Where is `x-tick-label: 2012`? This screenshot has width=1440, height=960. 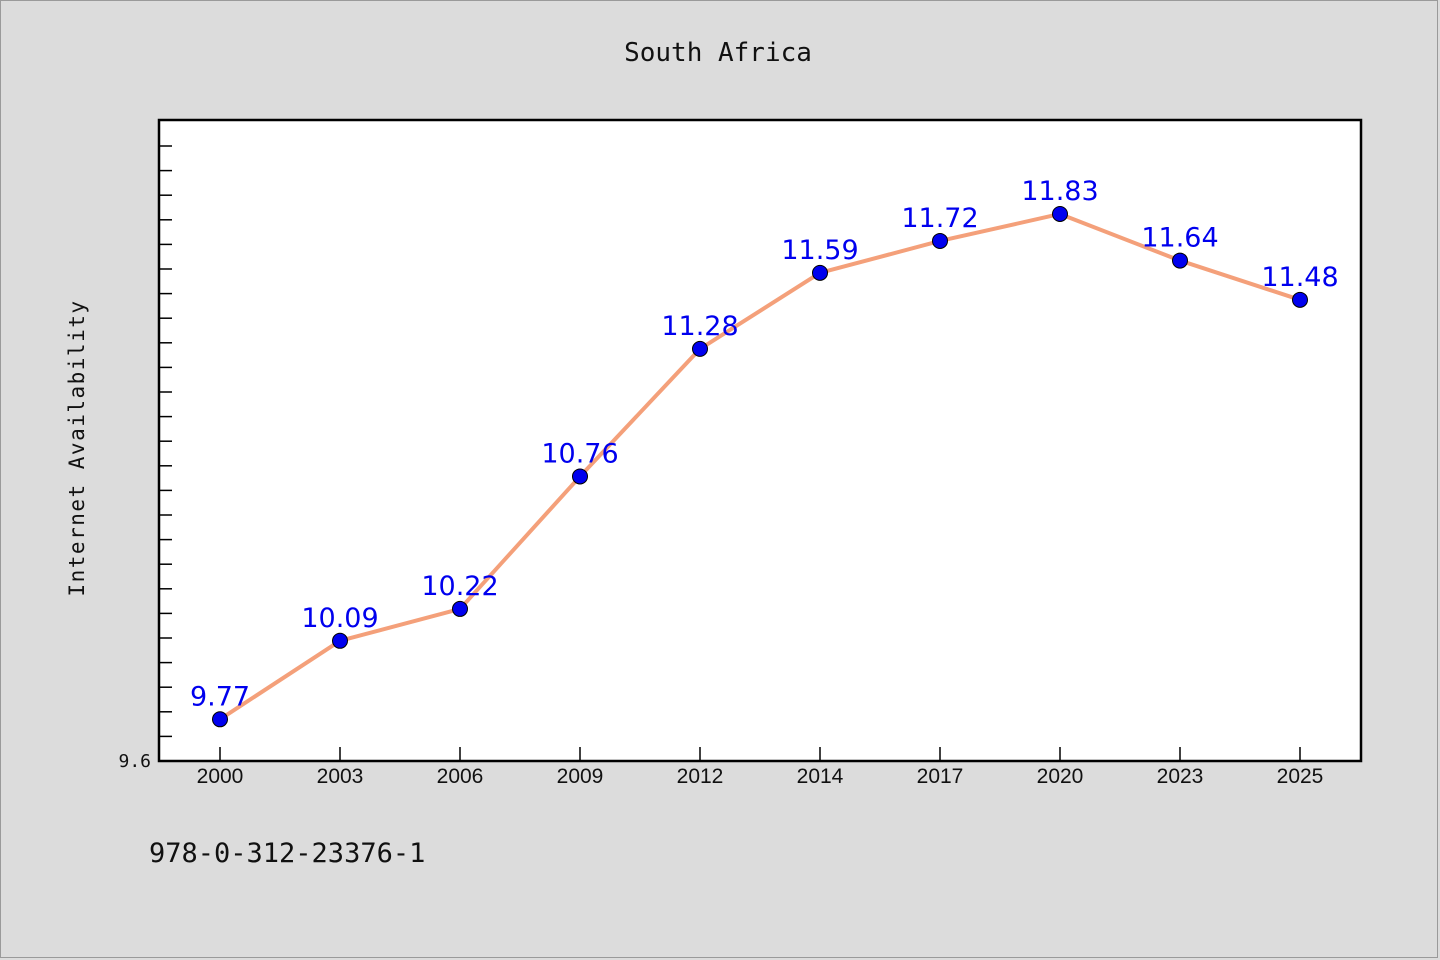
x-tick-label: 2012 is located at coordinates (700, 776).